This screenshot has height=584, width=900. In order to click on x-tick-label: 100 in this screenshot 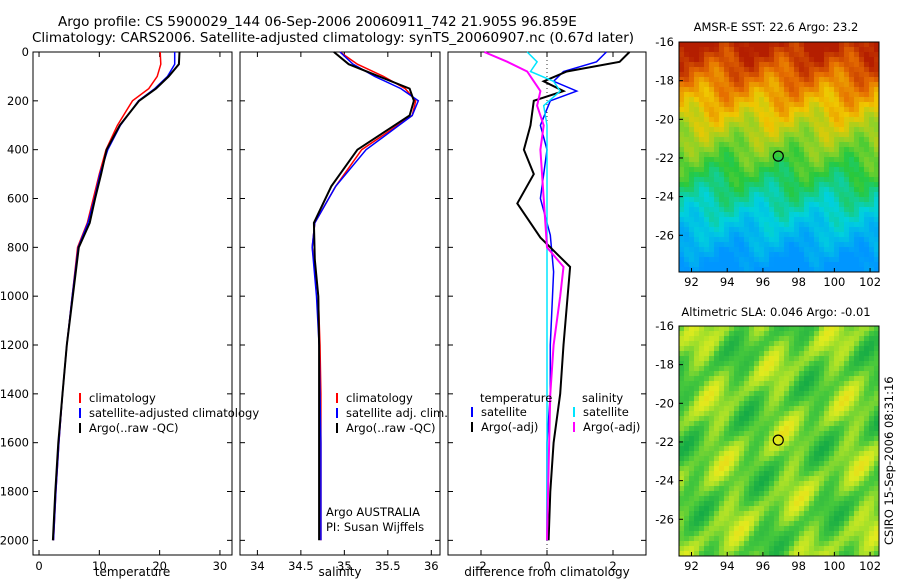, I will do `click(834, 566)`.